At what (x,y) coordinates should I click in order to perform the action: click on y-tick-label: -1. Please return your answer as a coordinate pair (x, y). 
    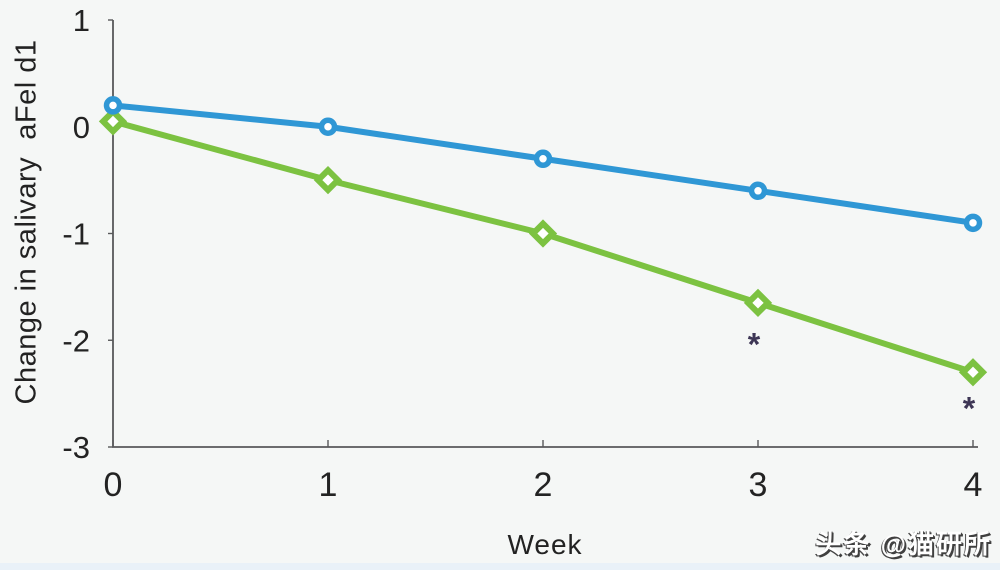
    Looking at the image, I should click on (76, 234).